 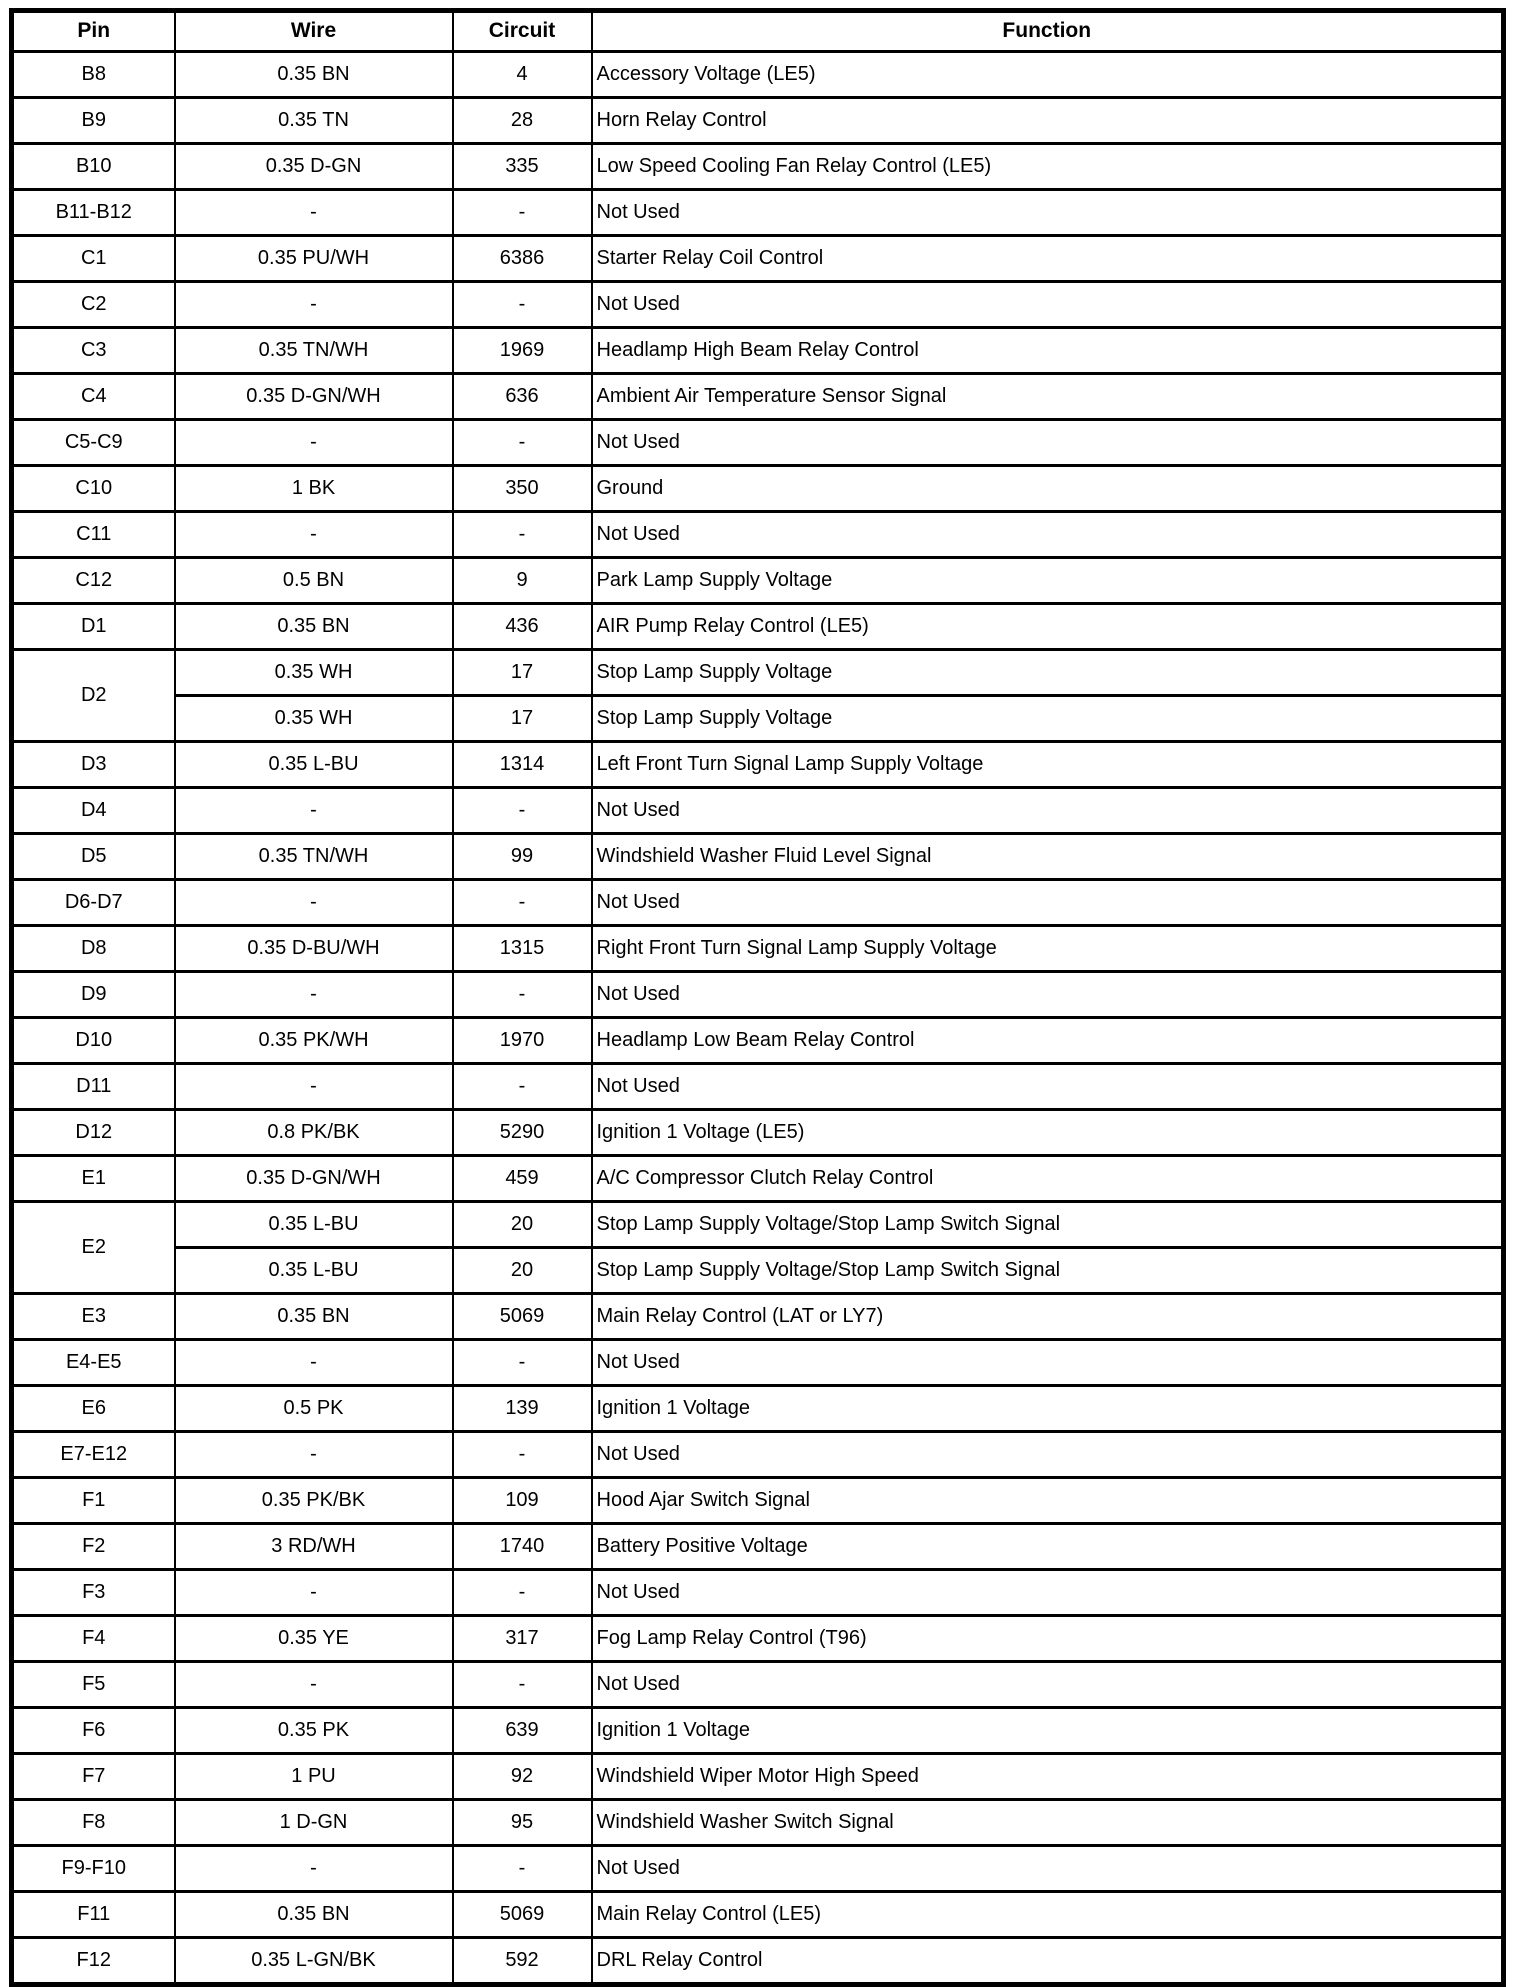 What do you see at coordinates (522, 488) in the screenshot?
I see `circuit-cell: 350` at bounding box center [522, 488].